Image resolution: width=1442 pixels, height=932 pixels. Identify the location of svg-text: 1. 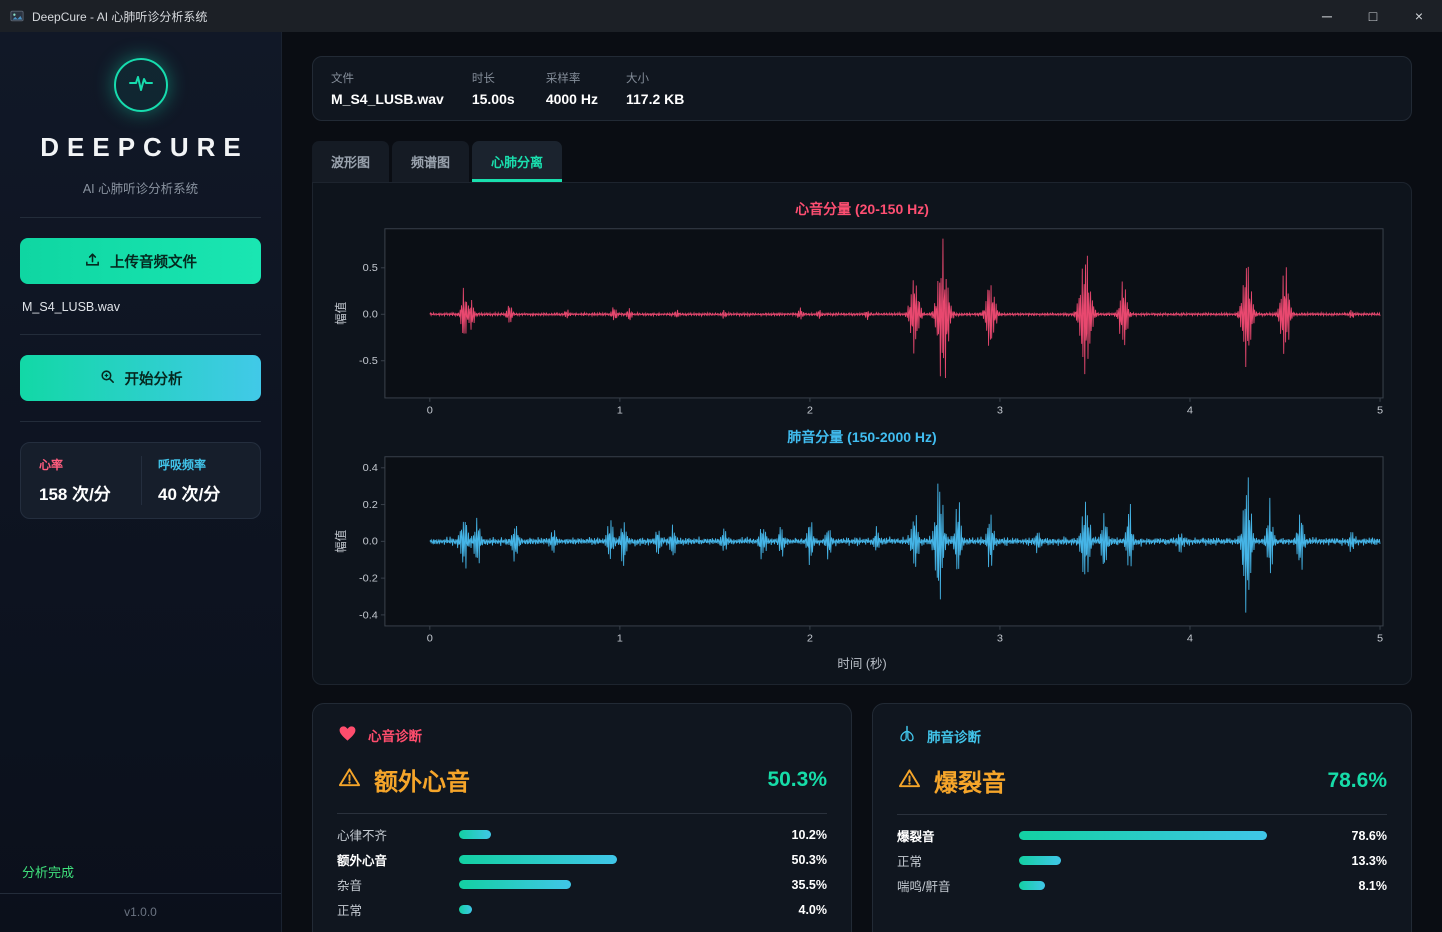
(620, 410).